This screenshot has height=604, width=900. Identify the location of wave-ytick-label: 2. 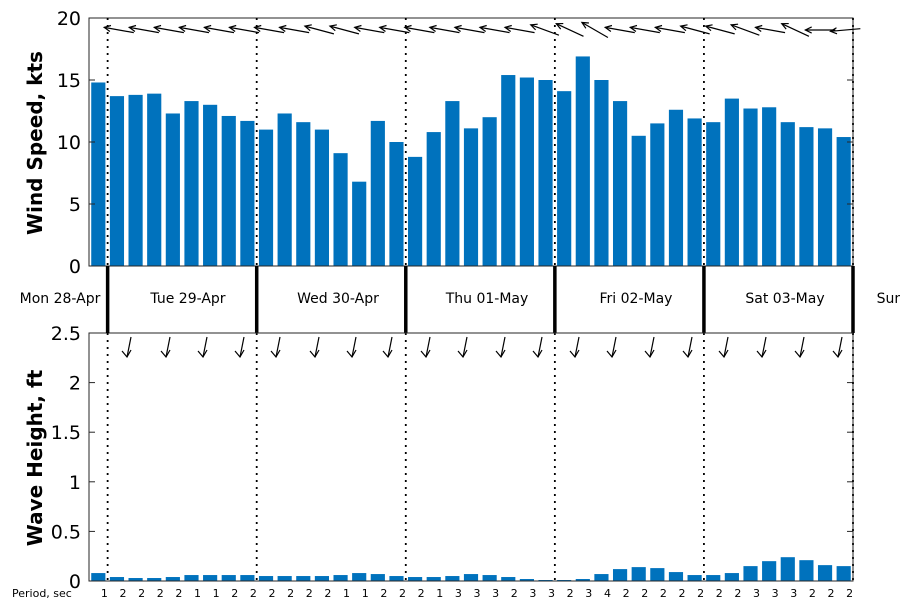
(75, 384).